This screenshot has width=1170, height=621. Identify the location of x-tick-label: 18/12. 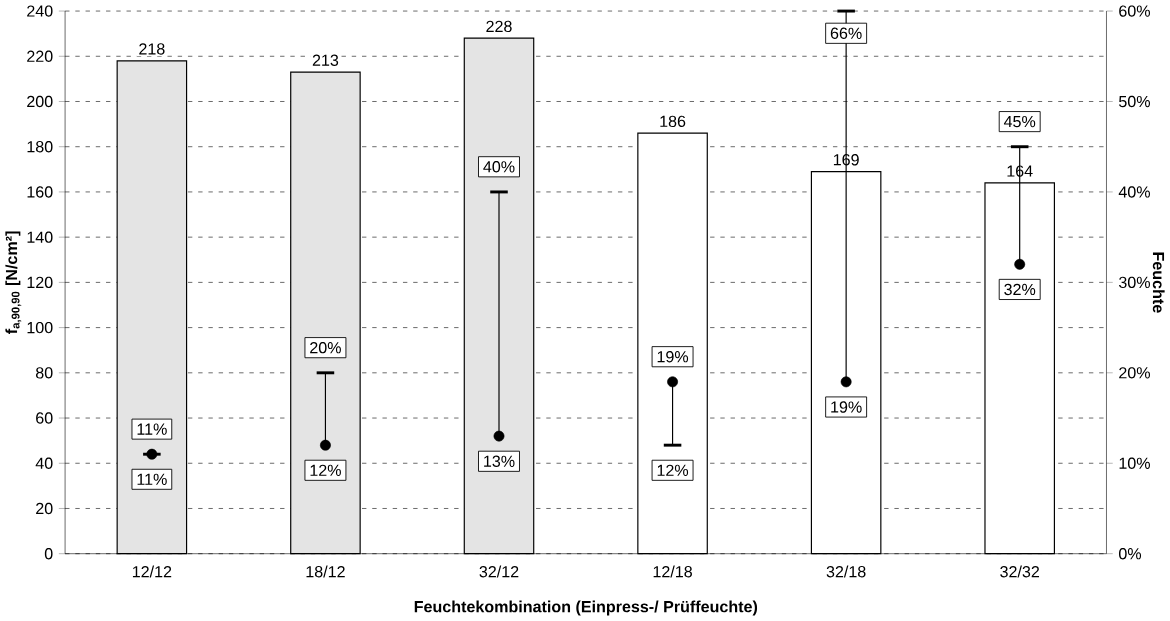
(325, 571).